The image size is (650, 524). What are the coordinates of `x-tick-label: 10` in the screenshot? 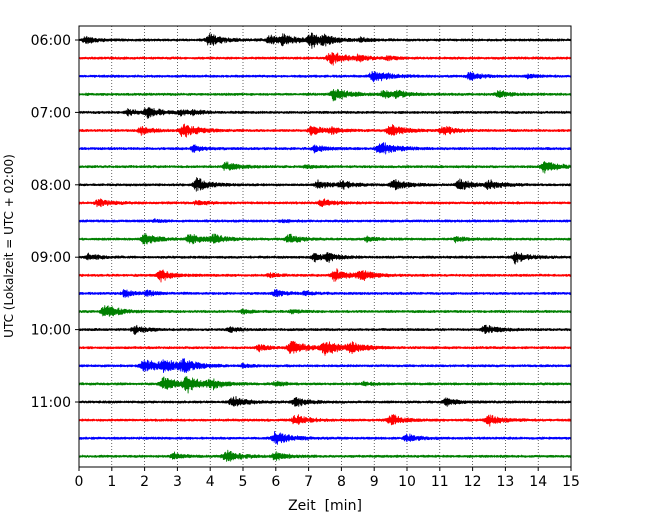 It's located at (407, 482).